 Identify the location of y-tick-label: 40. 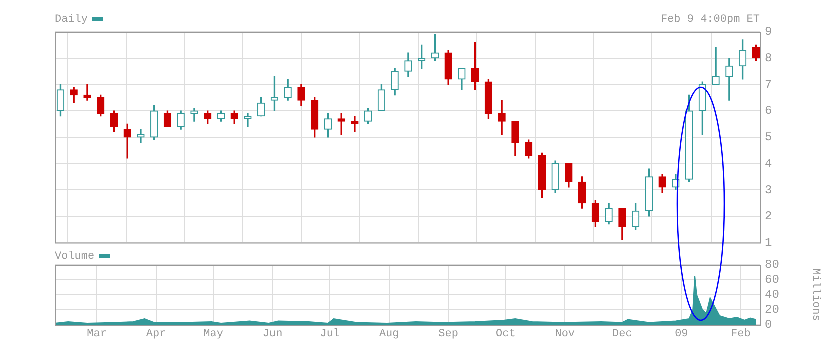
(772, 295).